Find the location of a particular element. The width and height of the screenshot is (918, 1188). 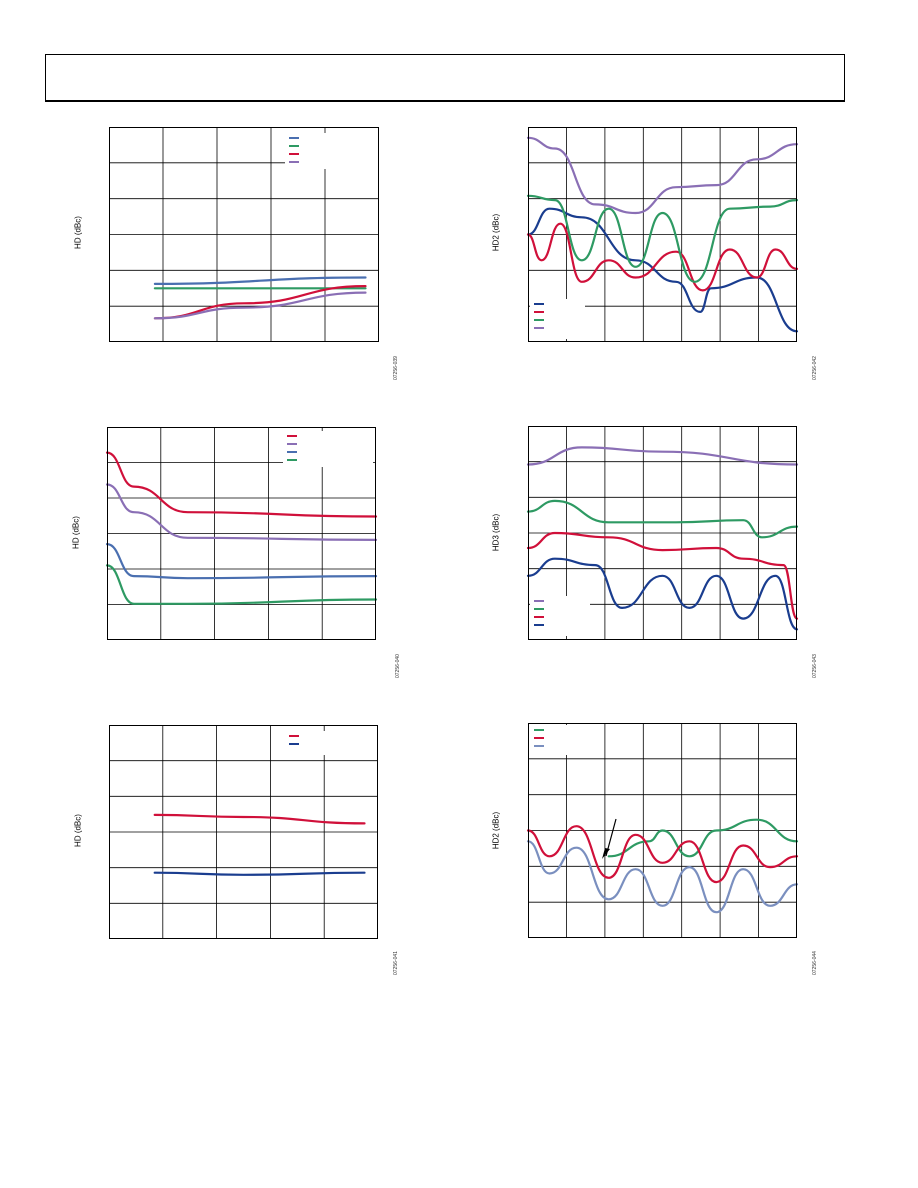

annotation-arrowhead is located at coordinates (606, 853).